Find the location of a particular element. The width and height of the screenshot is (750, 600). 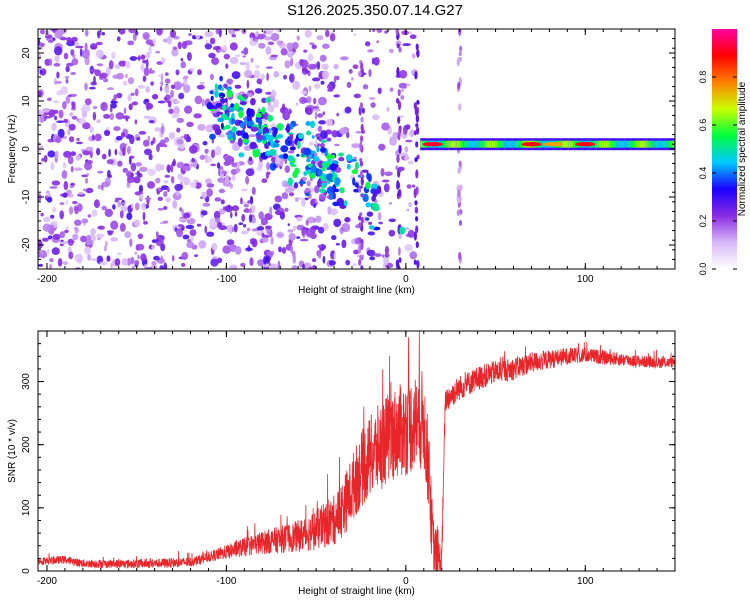

chart-title: S126.2025.350.07.14.G27 is located at coordinates (375, 10).